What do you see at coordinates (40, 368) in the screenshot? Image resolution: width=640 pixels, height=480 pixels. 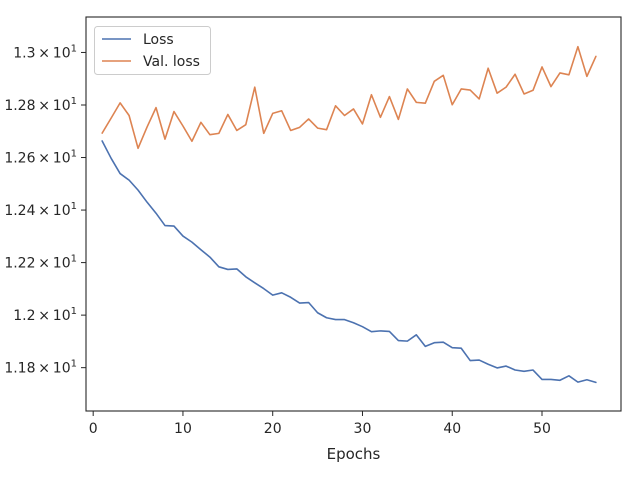 I see `y-tick-label: 1.18 × 10¹` at bounding box center [40, 368].